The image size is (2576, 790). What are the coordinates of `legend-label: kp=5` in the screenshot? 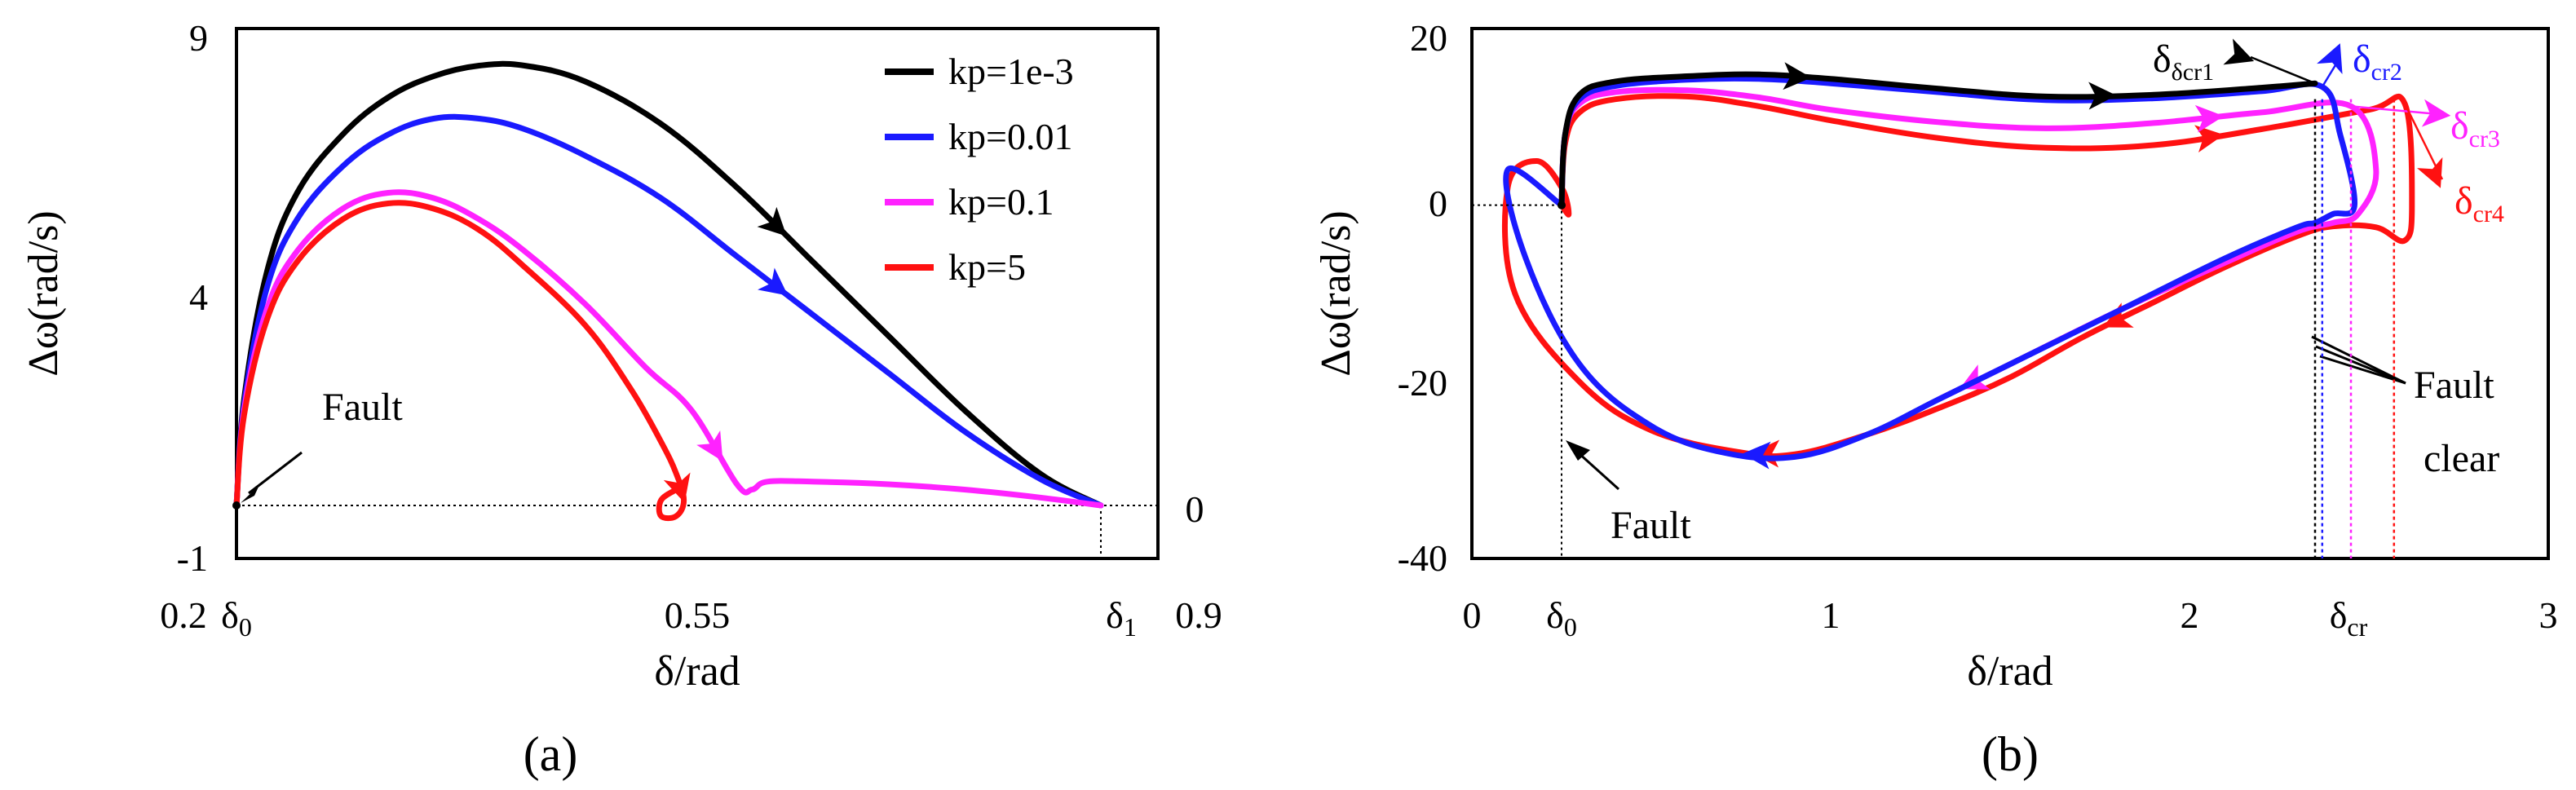 It's located at (987, 267).